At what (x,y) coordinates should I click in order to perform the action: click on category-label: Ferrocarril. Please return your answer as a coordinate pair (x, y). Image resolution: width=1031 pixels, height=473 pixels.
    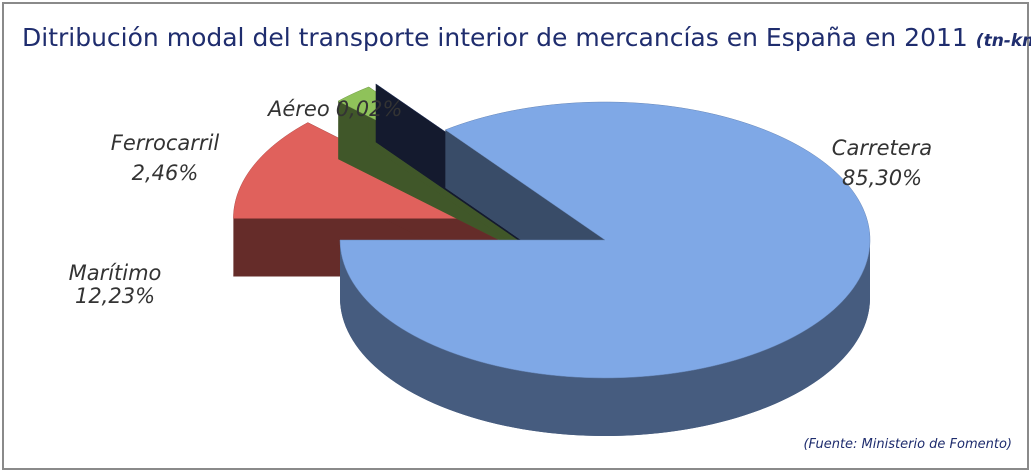
    Looking at the image, I should click on (165, 143).